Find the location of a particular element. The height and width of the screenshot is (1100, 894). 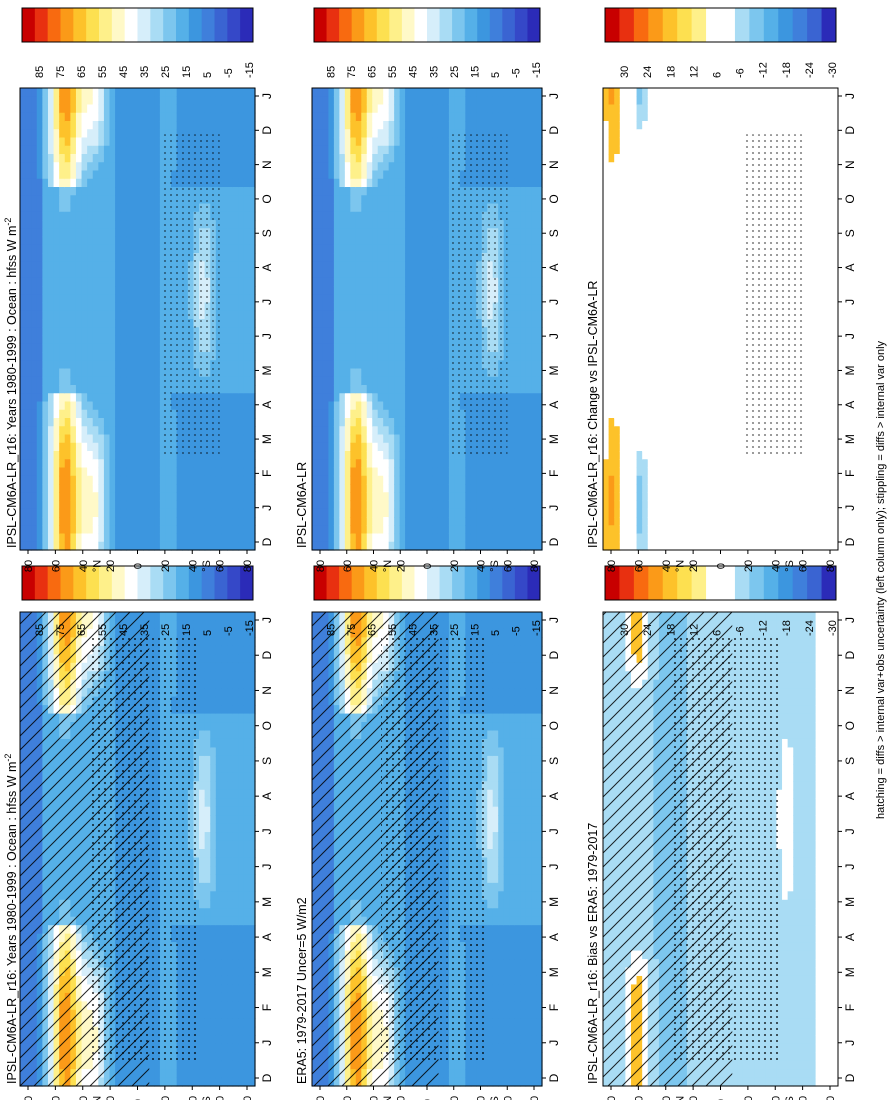

stippling-overlay is located at coordinates (726, 849).